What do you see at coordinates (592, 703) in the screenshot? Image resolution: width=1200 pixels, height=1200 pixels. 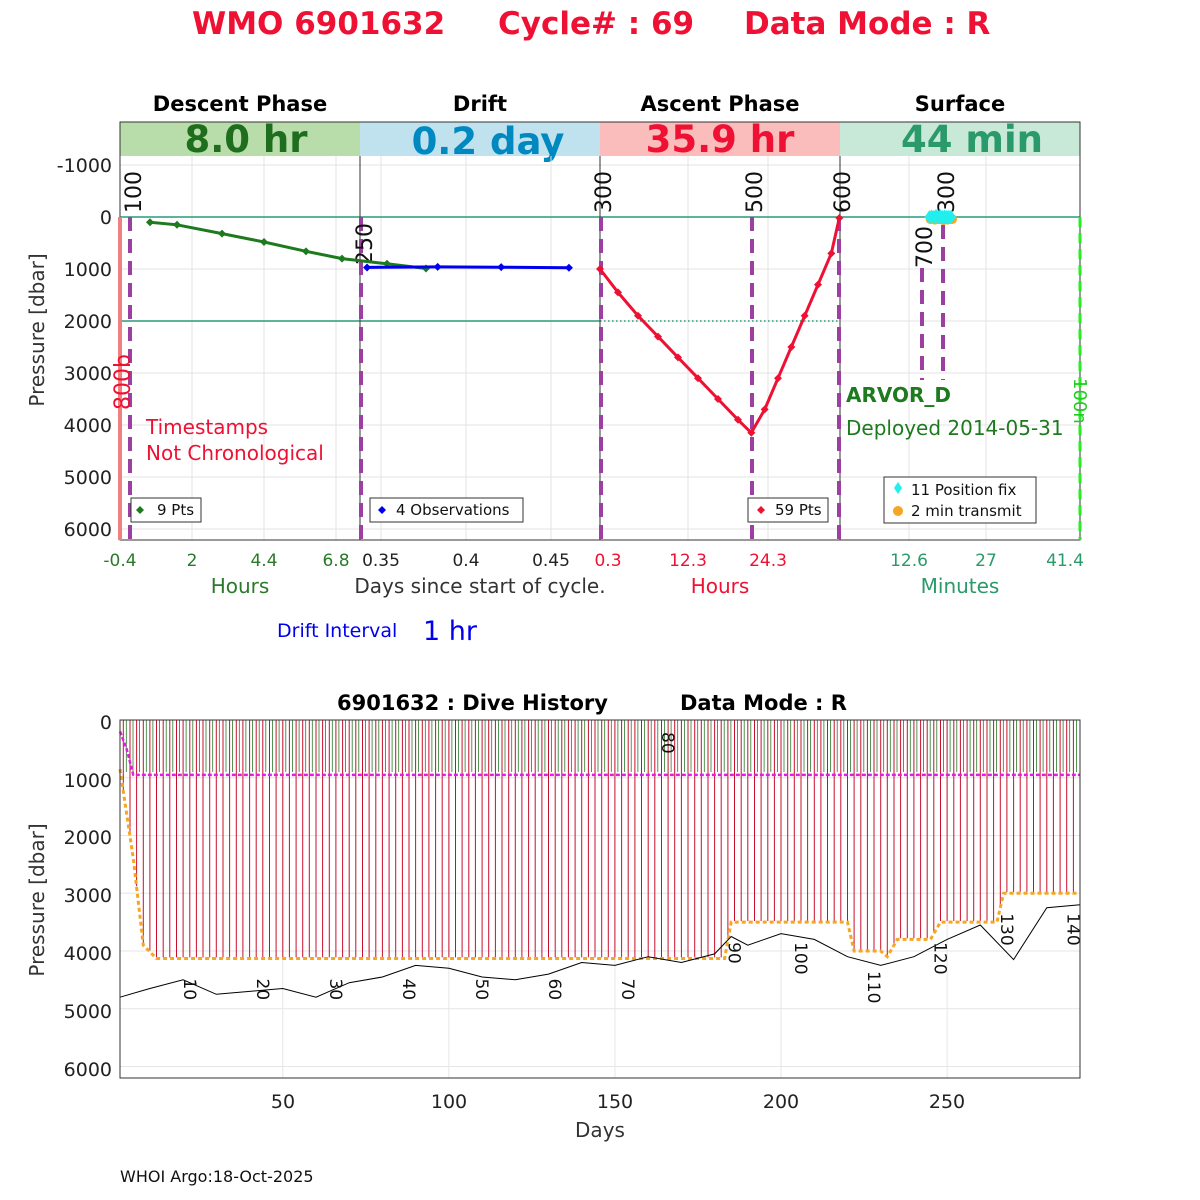 I see `bottom-title: 6901632 : Dive History Data Mode : R` at bounding box center [592, 703].